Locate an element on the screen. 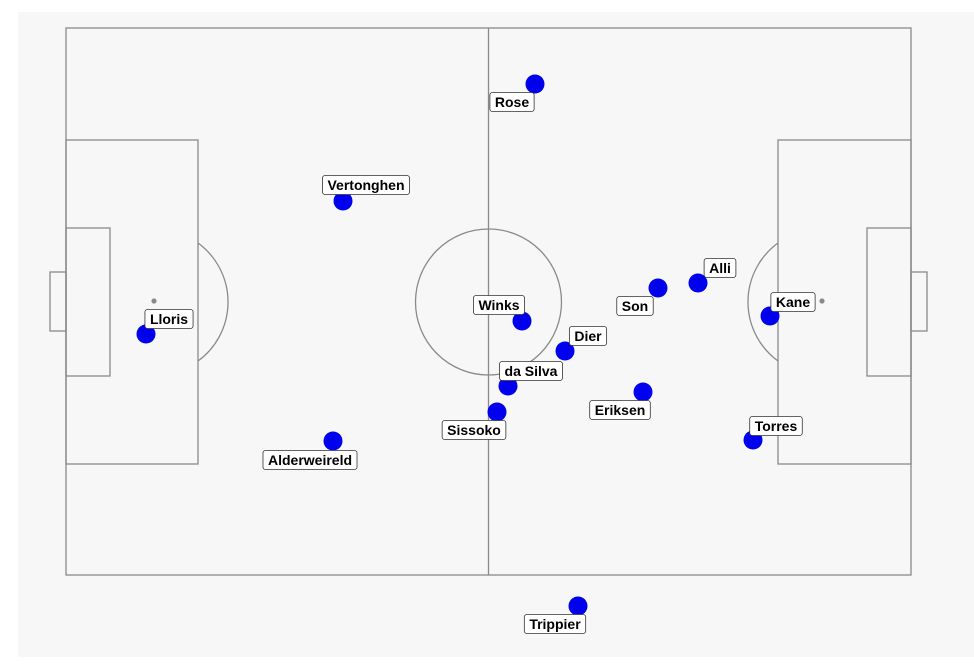  left-penalty-area is located at coordinates (132, 302).